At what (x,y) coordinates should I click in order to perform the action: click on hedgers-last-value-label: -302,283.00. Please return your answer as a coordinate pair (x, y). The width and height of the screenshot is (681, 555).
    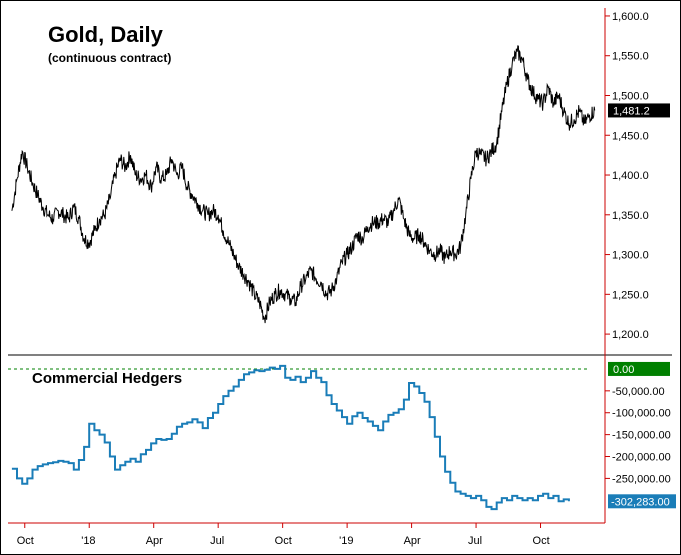
    Looking at the image, I should click on (640, 502).